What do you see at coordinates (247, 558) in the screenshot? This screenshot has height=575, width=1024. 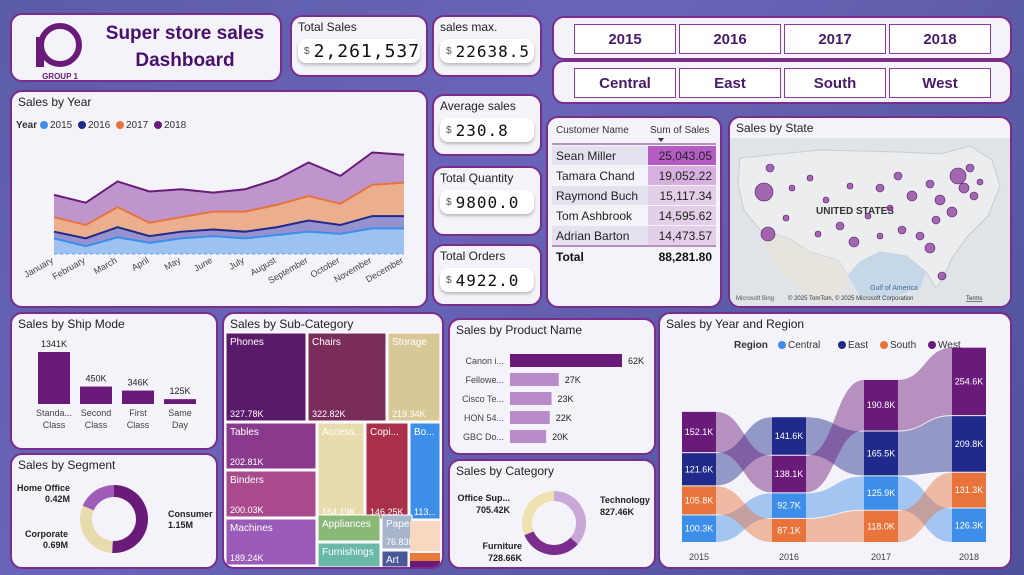 I see `cell-value: 189.24K` at bounding box center [247, 558].